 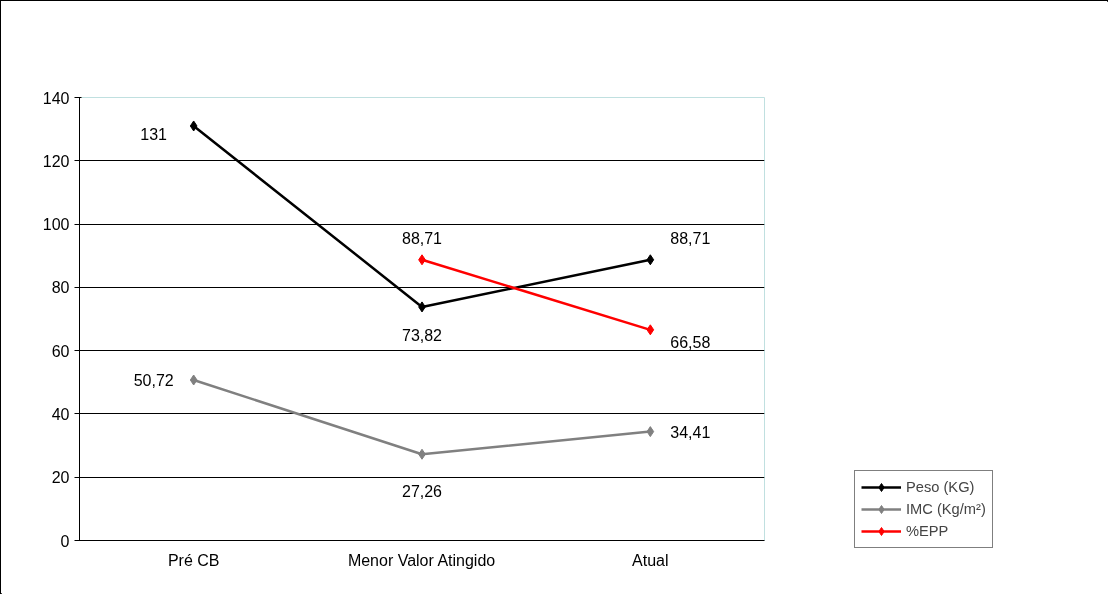 What do you see at coordinates (422, 335) in the screenshot?
I see `data-label: 73,82` at bounding box center [422, 335].